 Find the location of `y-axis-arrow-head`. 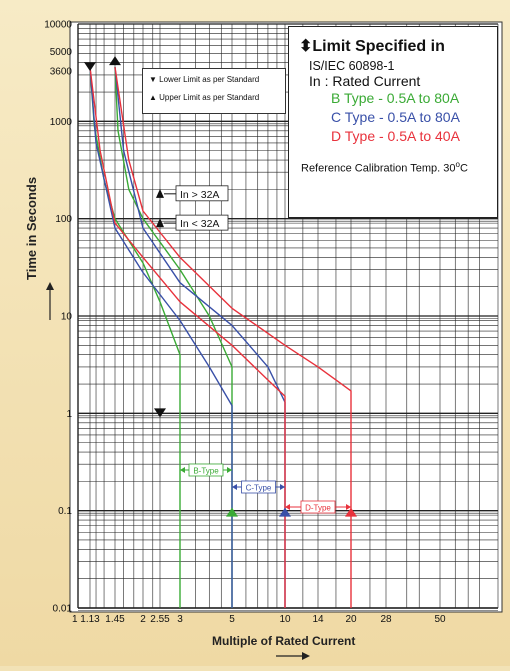

y-axis-arrow-head is located at coordinates (50, 286).